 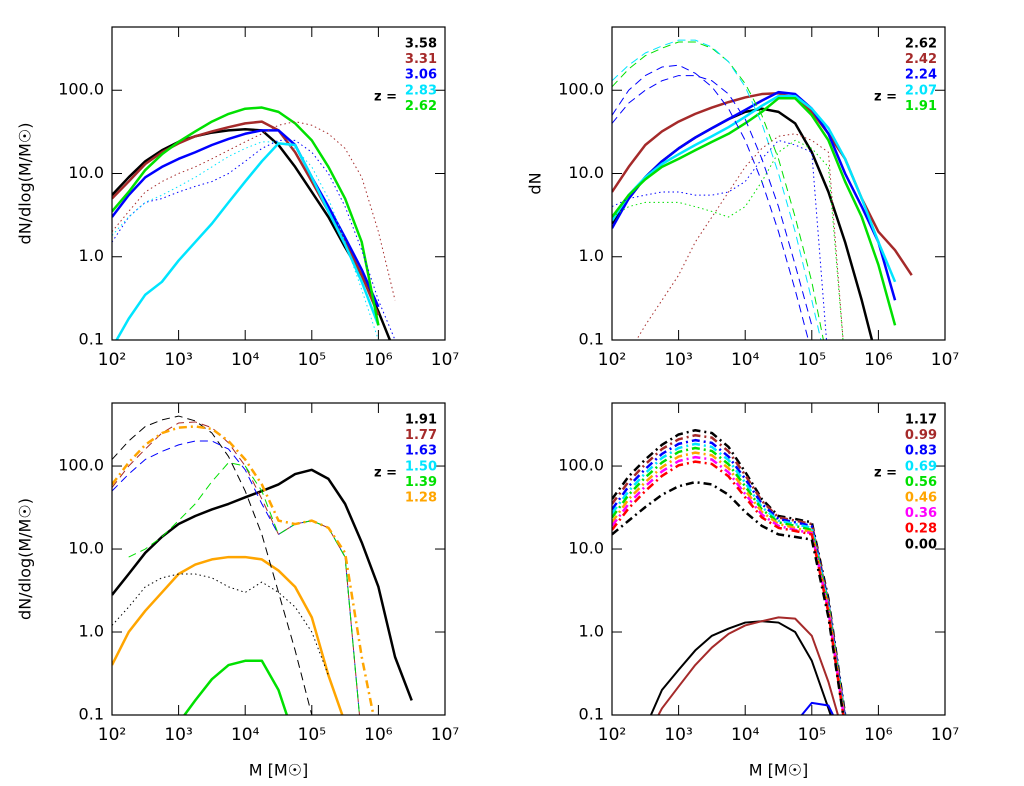 I want to click on legend-entry: 0.36, so click(x=921, y=513).